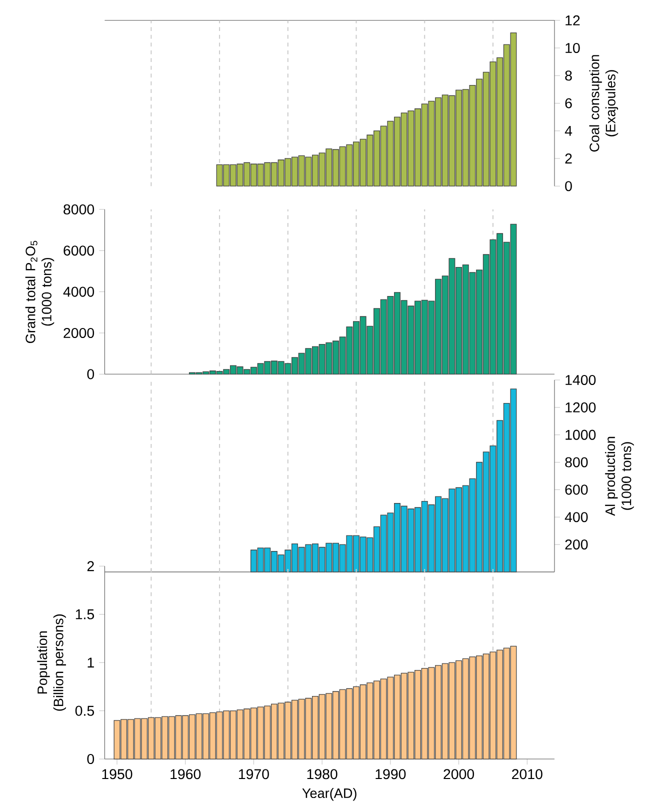  I want to click on y-tick-label: 4, so click(568, 131).